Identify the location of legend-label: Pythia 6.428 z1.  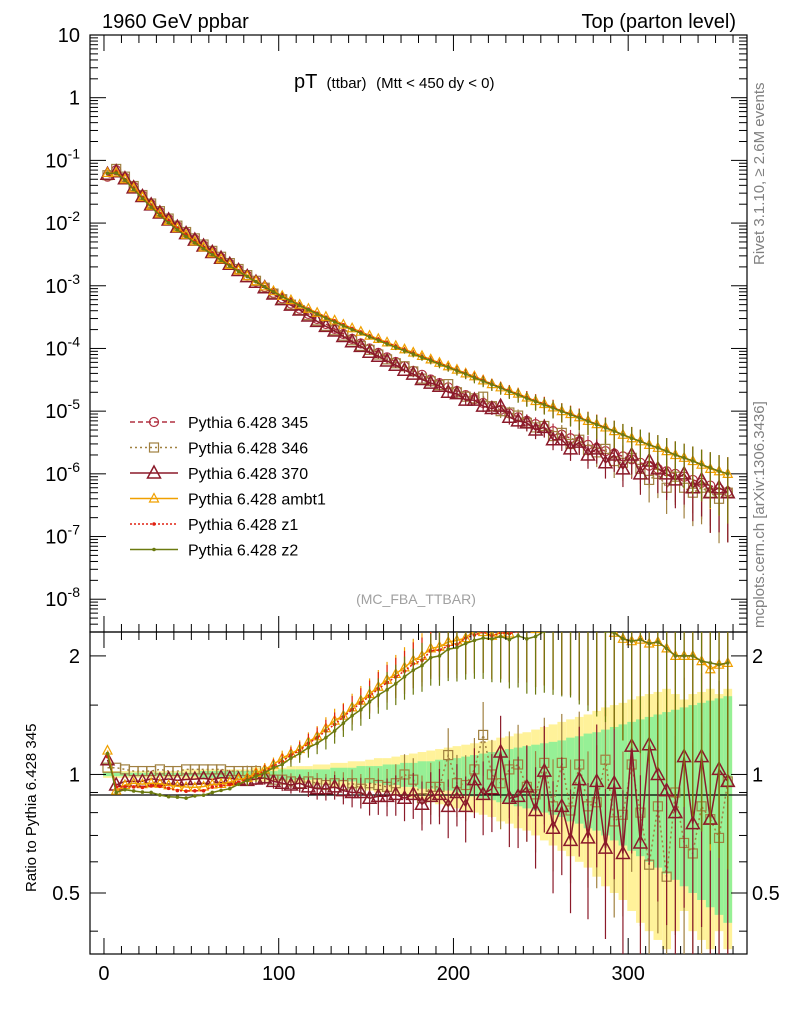
(243, 525).